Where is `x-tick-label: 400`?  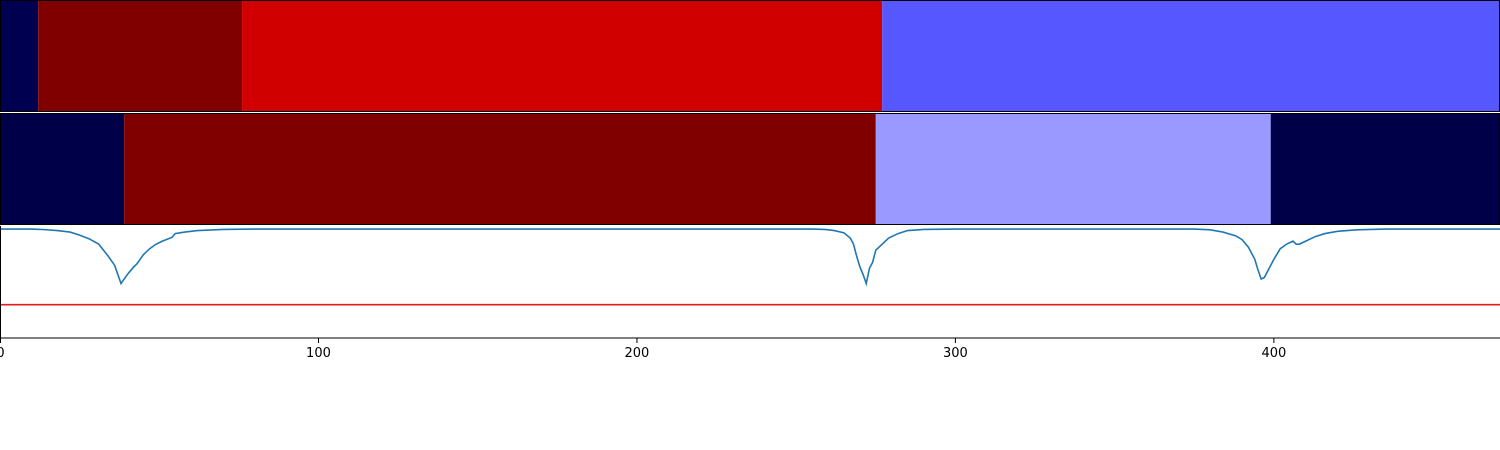
x-tick-label: 400 is located at coordinates (1273, 353).